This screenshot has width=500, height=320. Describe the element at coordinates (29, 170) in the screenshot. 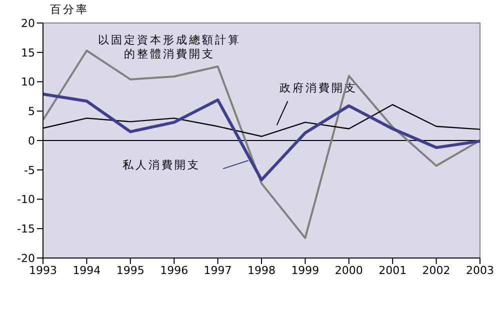

I see `y-tick-label: -5` at that location.